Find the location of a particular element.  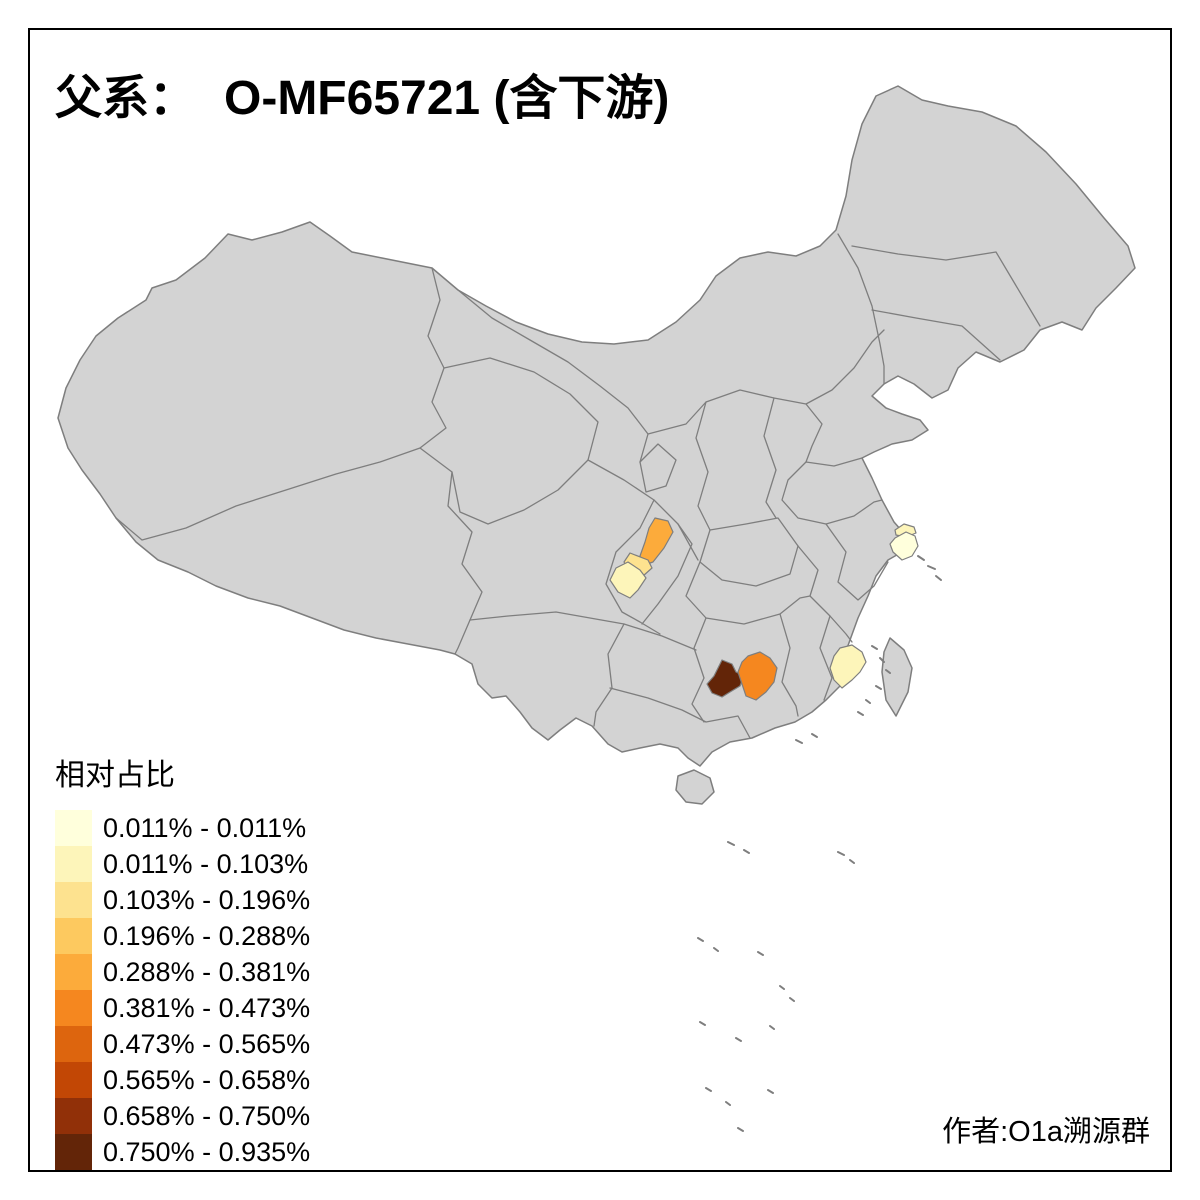

legend-label: 0.288% - 0.381% is located at coordinates (207, 971).